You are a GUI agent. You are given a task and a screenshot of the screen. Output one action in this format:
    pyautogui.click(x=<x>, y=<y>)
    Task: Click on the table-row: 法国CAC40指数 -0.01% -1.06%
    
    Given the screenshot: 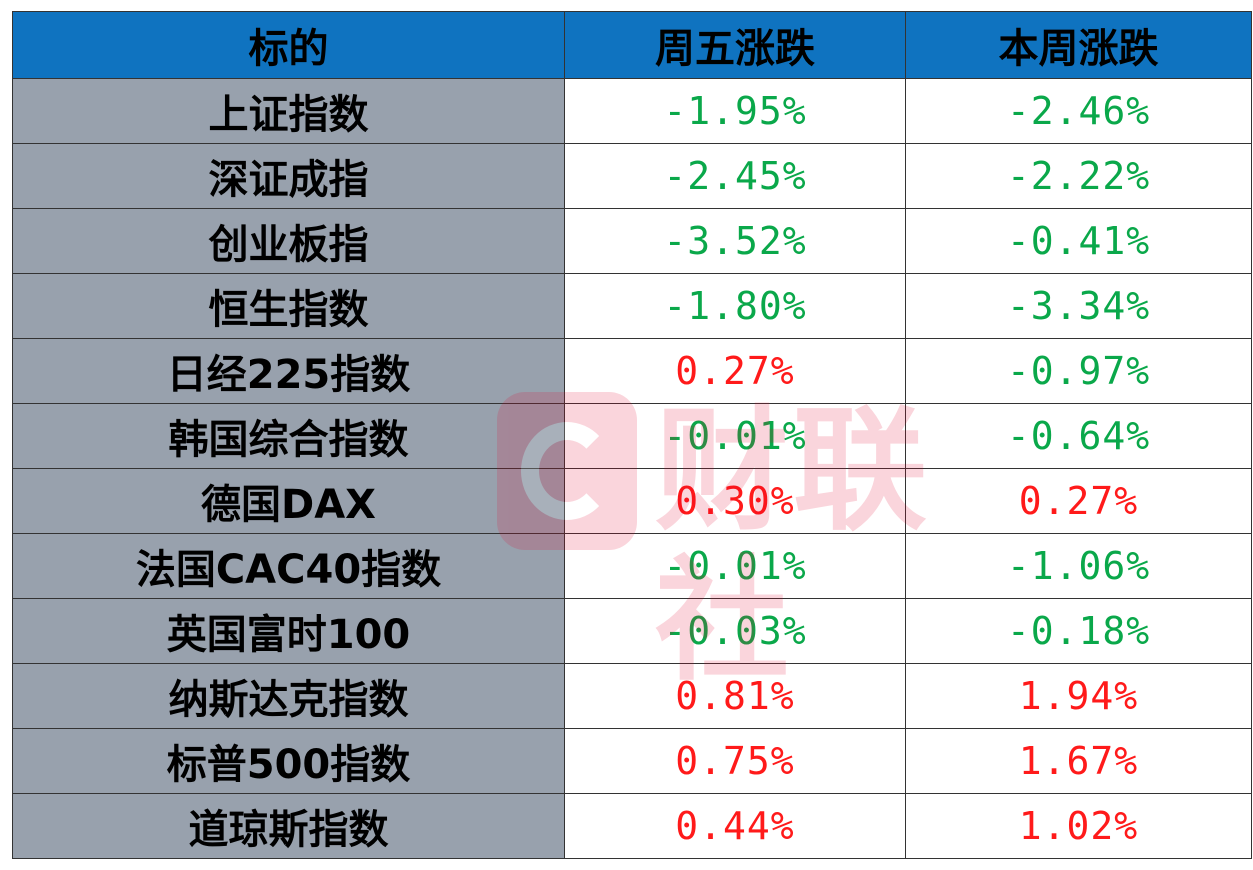 What is the action you would take?
    pyautogui.click(x=632, y=566)
    